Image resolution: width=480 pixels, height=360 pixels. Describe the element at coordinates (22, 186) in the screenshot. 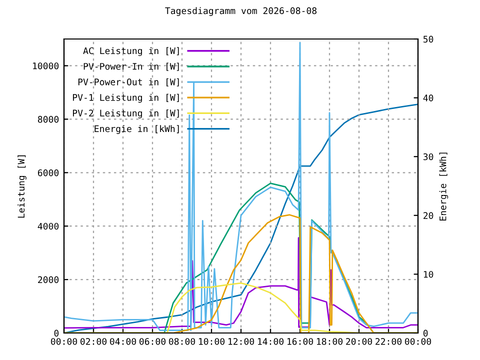

I see `y-axis-title: Leistung [W]` at that location.